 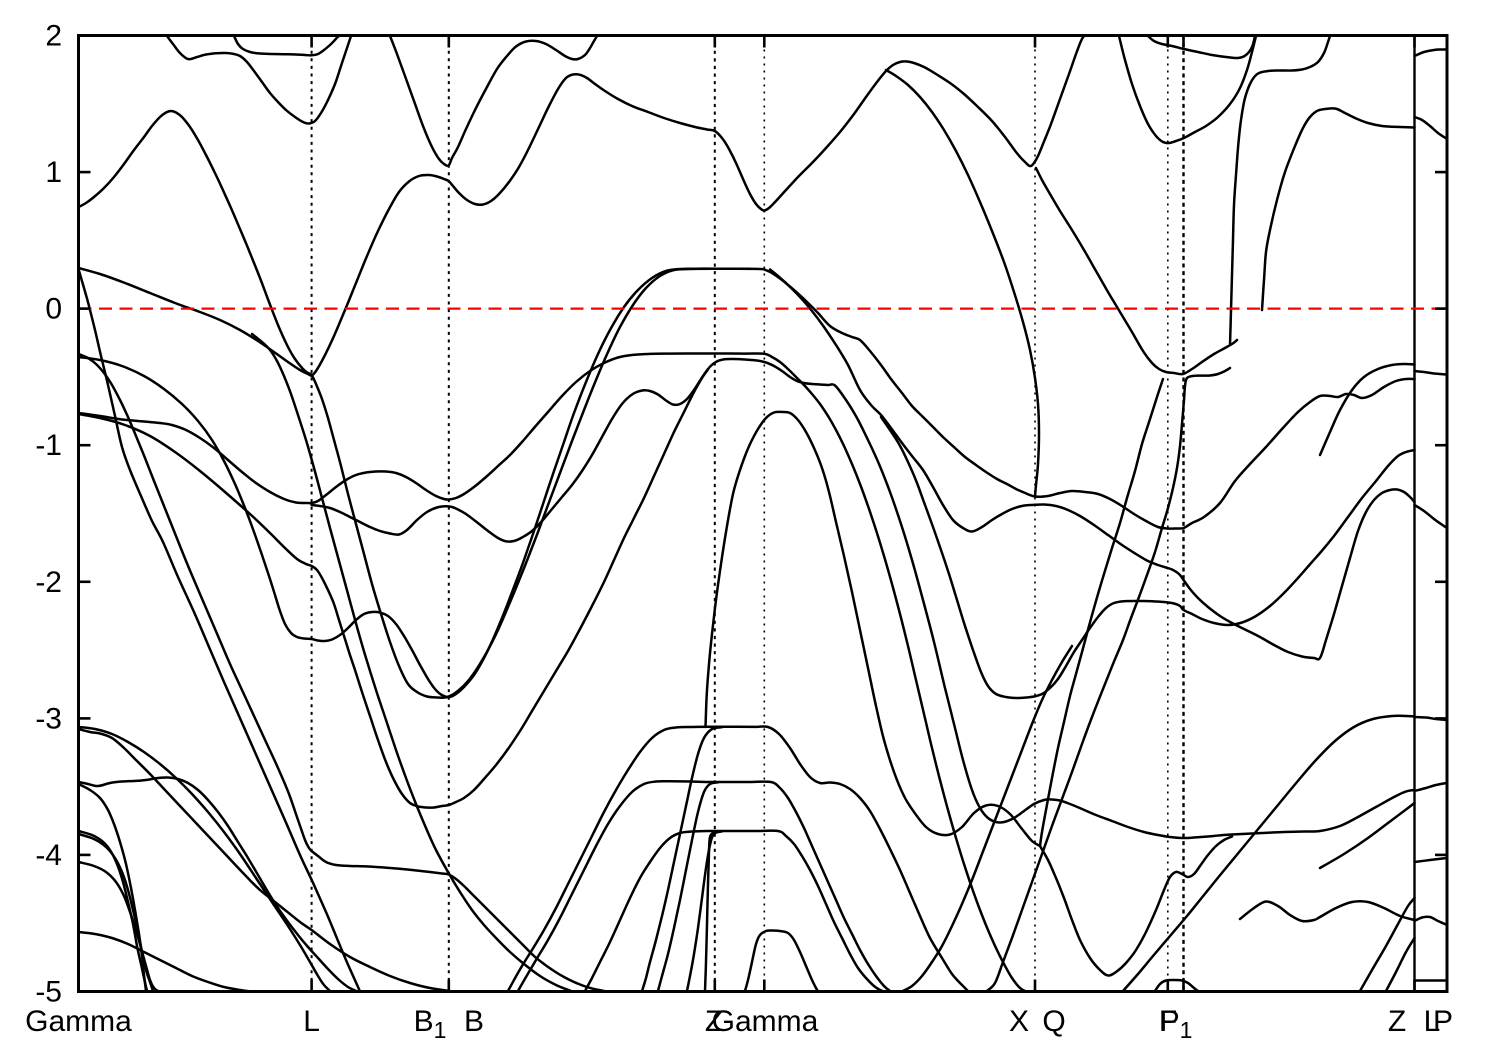 I want to click on svg-text: -2, so click(x=48, y=582).